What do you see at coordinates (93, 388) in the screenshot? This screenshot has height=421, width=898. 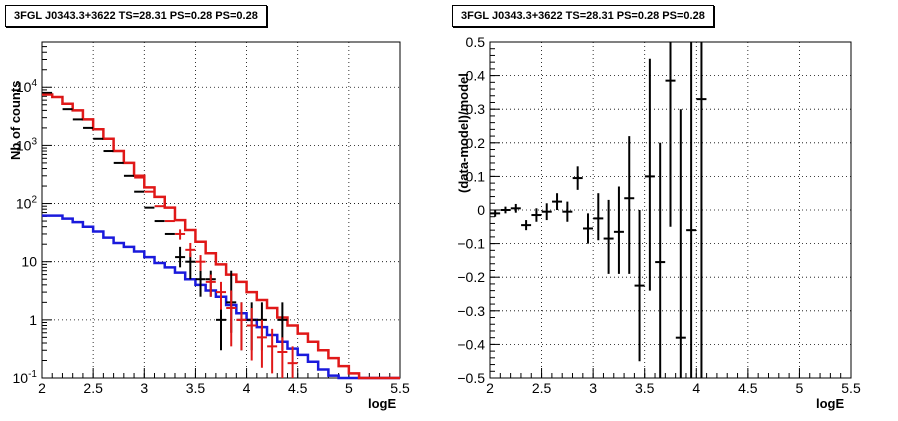 I see `left-x-tick-label: 2.5` at bounding box center [93, 388].